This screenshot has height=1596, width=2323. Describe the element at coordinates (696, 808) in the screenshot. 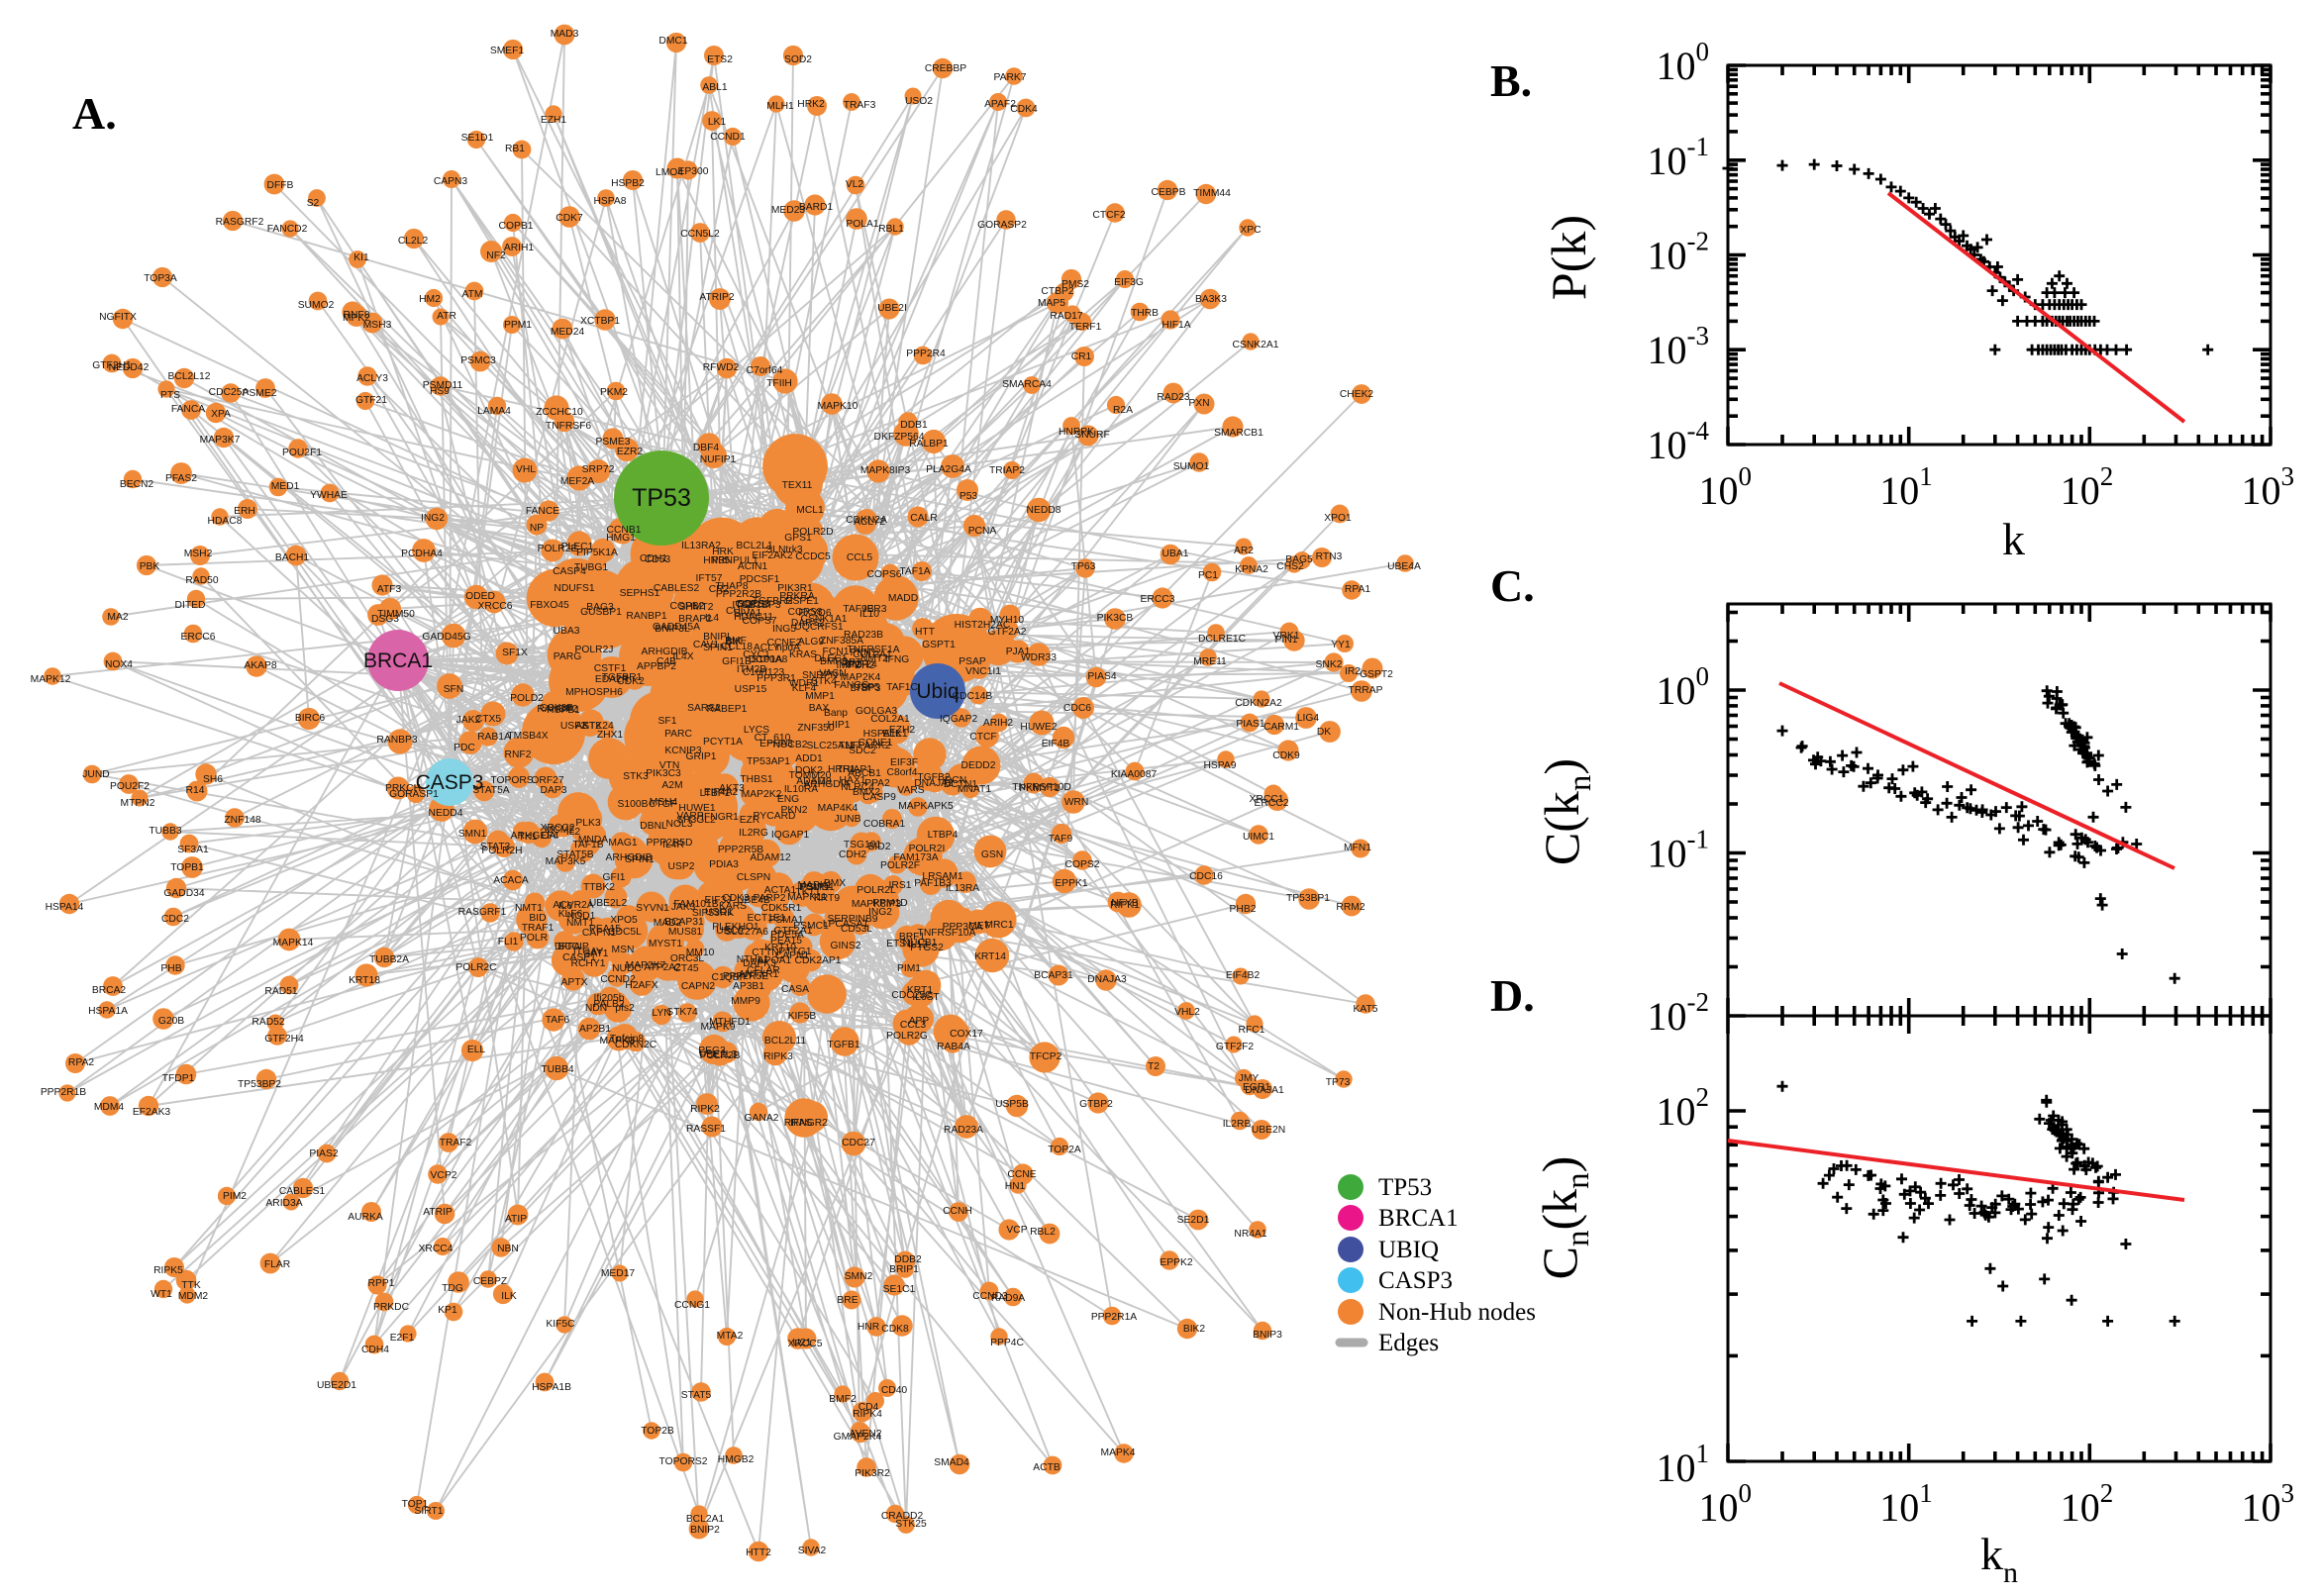

I see `svg-text: HUWE1` at that location.